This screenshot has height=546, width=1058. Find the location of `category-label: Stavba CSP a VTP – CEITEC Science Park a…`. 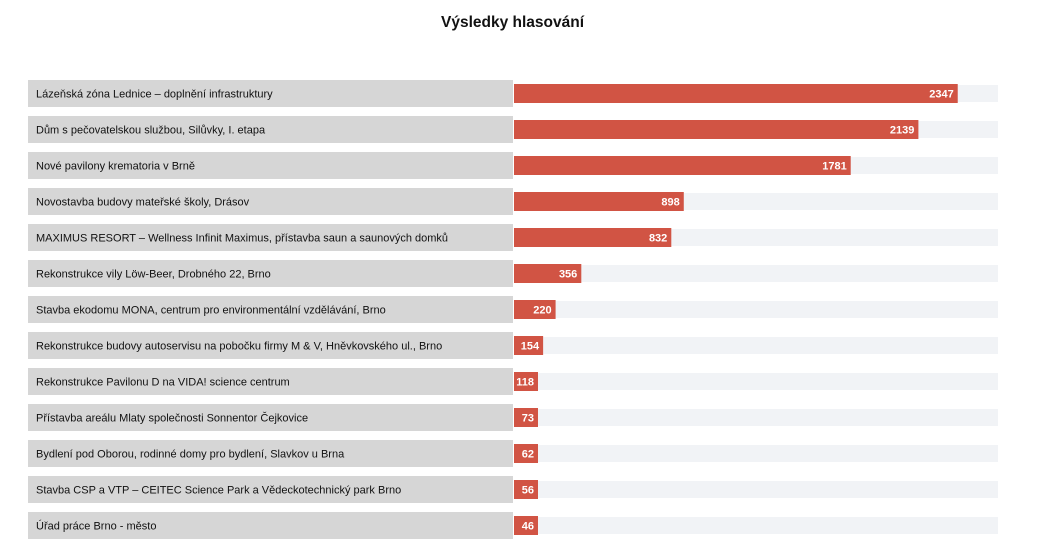

category-label: Stavba CSP a VTP – CEITEC Science Park a… is located at coordinates (218, 491).